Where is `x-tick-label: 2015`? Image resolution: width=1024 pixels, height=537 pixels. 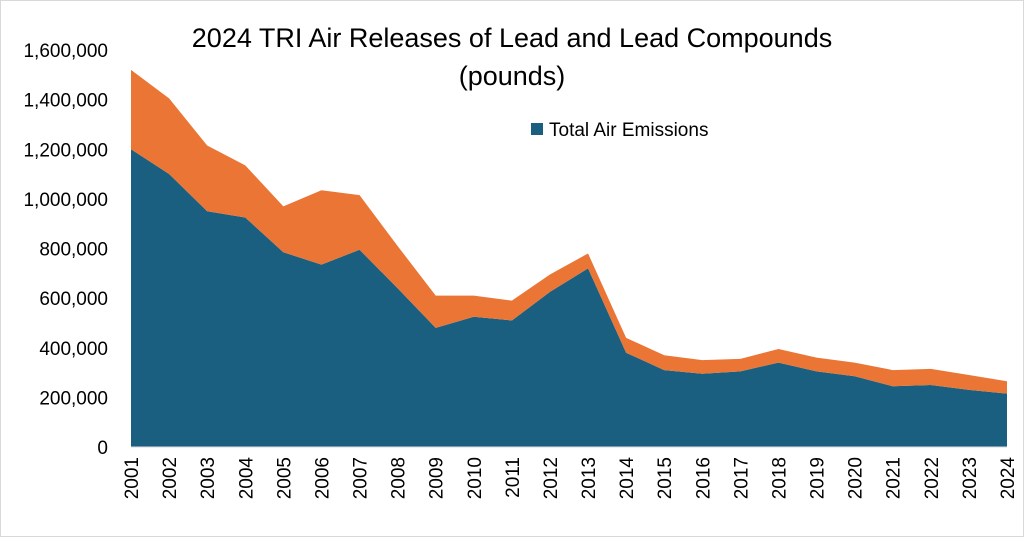
x-tick-label: 2015 is located at coordinates (665, 478).